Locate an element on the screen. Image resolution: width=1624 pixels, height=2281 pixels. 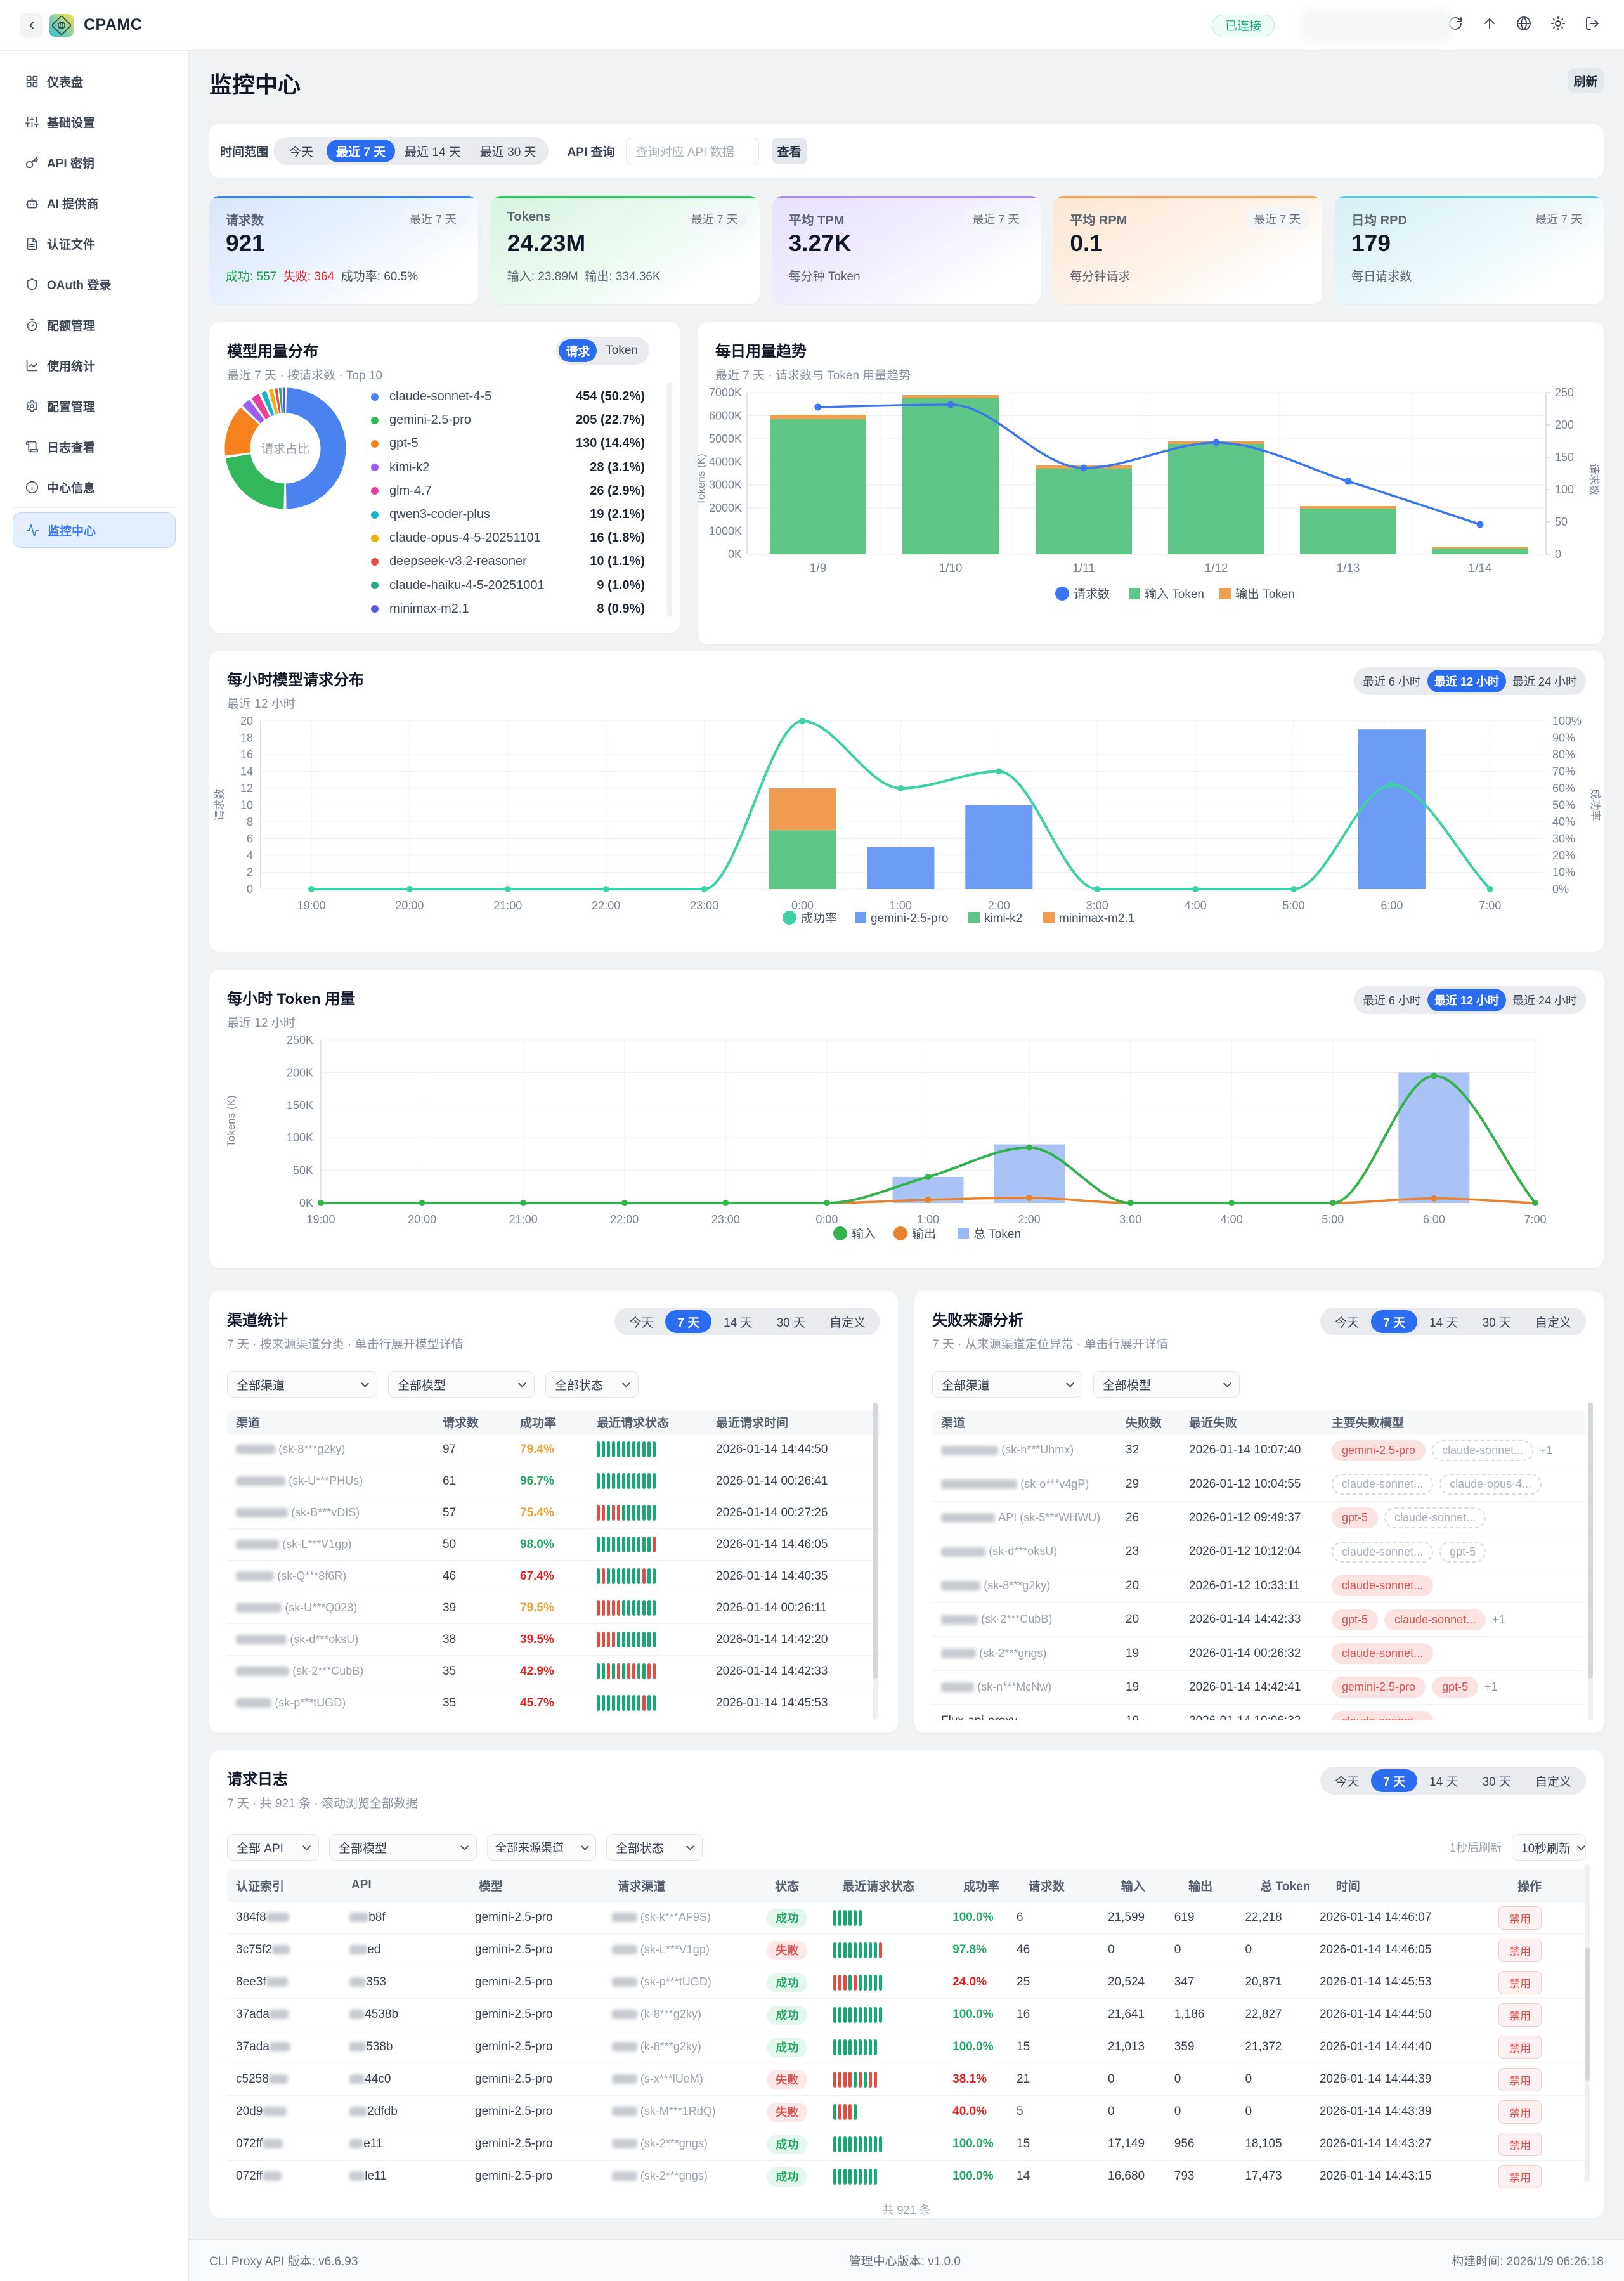
svg-text: 50% is located at coordinates (1563, 805).